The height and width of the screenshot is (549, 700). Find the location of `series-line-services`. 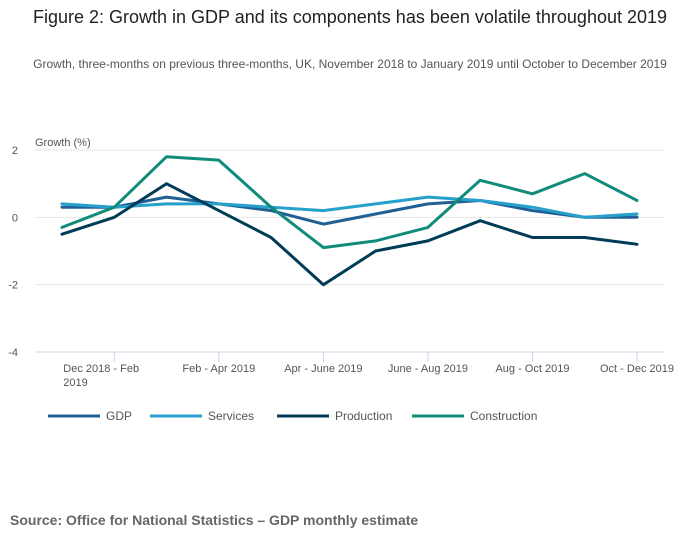

series-line-services is located at coordinates (349, 207).